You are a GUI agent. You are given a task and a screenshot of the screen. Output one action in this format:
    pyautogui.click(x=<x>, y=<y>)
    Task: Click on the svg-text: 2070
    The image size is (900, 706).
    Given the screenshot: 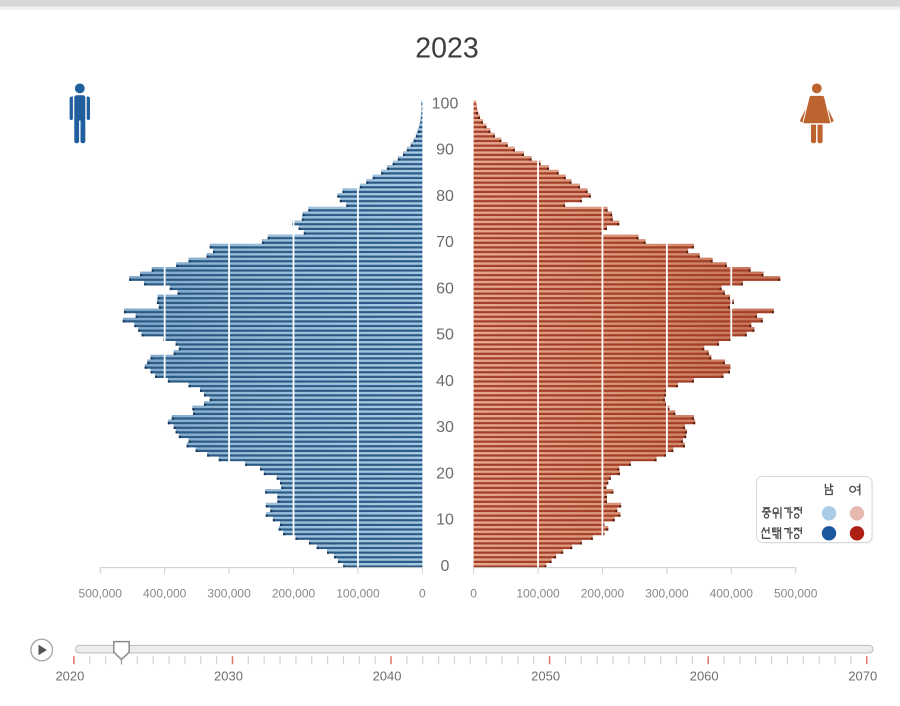 What is the action you would take?
    pyautogui.click(x=862, y=676)
    